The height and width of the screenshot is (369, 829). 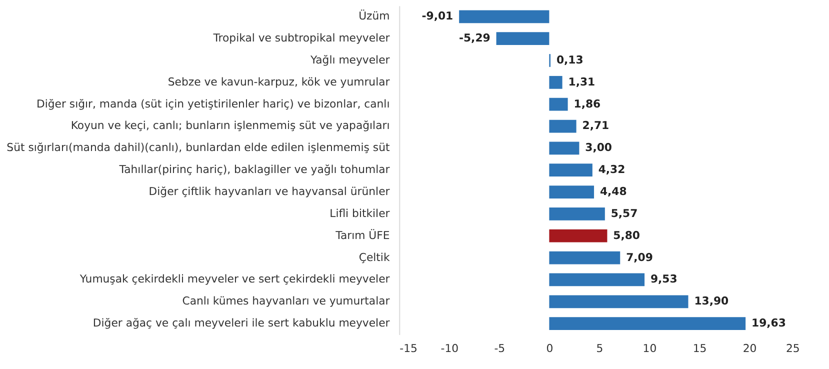 I want to click on y-tick-label: Çeltik, so click(x=374, y=257).